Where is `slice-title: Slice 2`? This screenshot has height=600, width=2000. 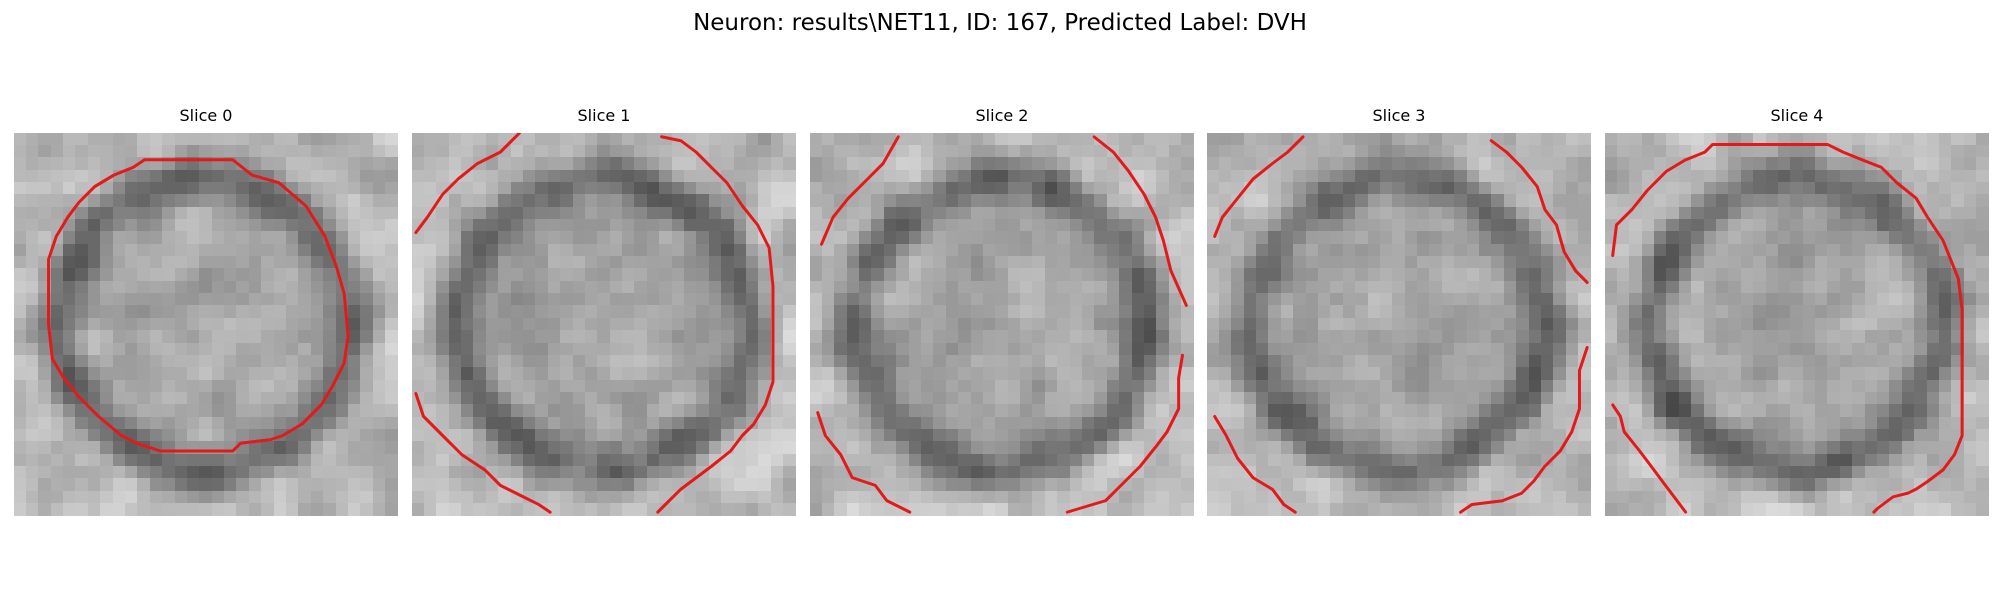 slice-title: Slice 2 is located at coordinates (1002, 115).